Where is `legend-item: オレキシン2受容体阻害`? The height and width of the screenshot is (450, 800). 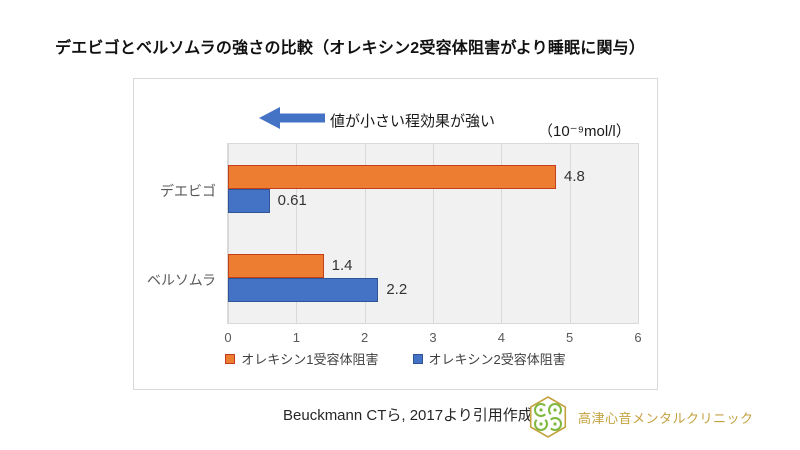 legend-item: オレキシン2受容体阻害 is located at coordinates (489, 358).